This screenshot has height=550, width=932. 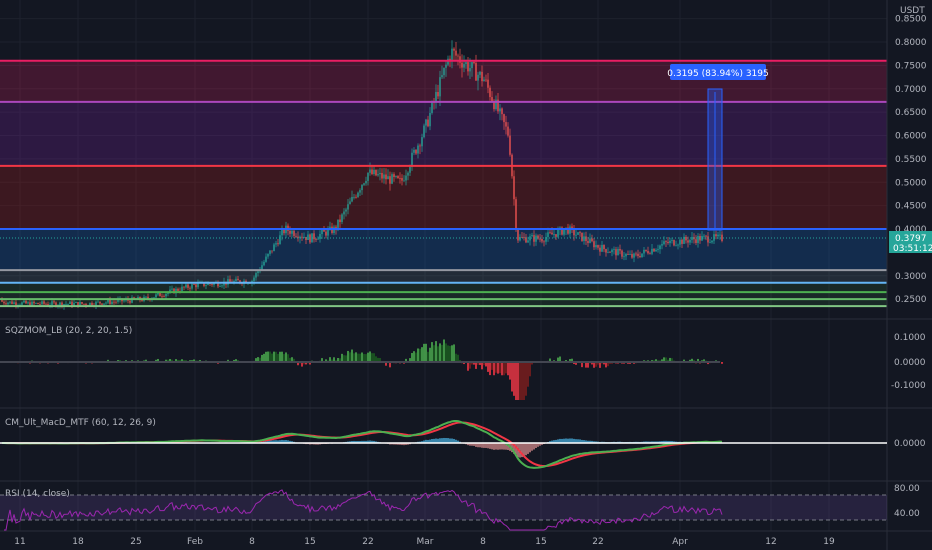 I want to click on last-price-badge, so click(x=910, y=242).